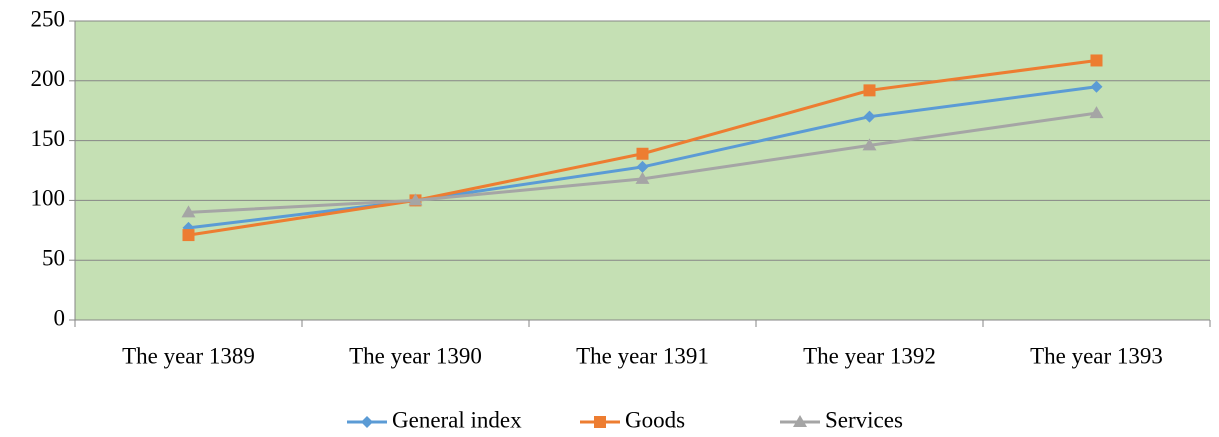 Image resolution: width=1219 pixels, height=437 pixels. Describe the element at coordinates (60, 317) in the screenshot. I see `y-tick-label: 0` at that location.